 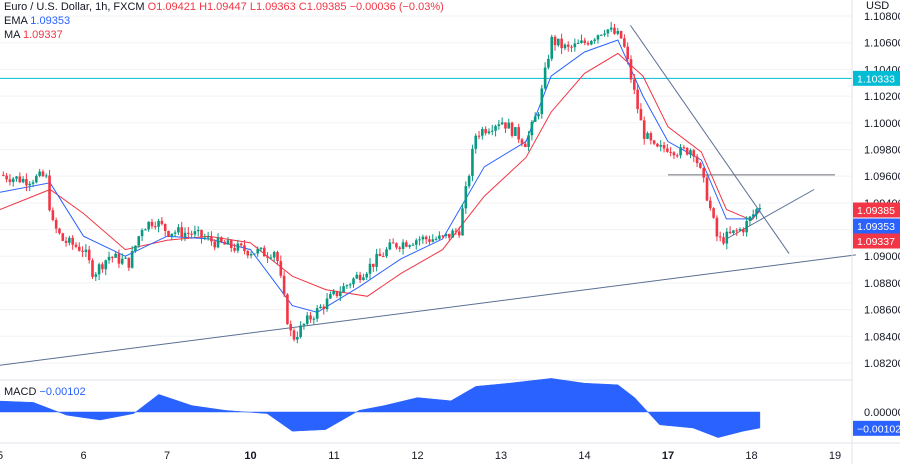 What do you see at coordinates (882, 284) in the screenshot?
I see `price-tick: 1.08800` at bounding box center [882, 284].